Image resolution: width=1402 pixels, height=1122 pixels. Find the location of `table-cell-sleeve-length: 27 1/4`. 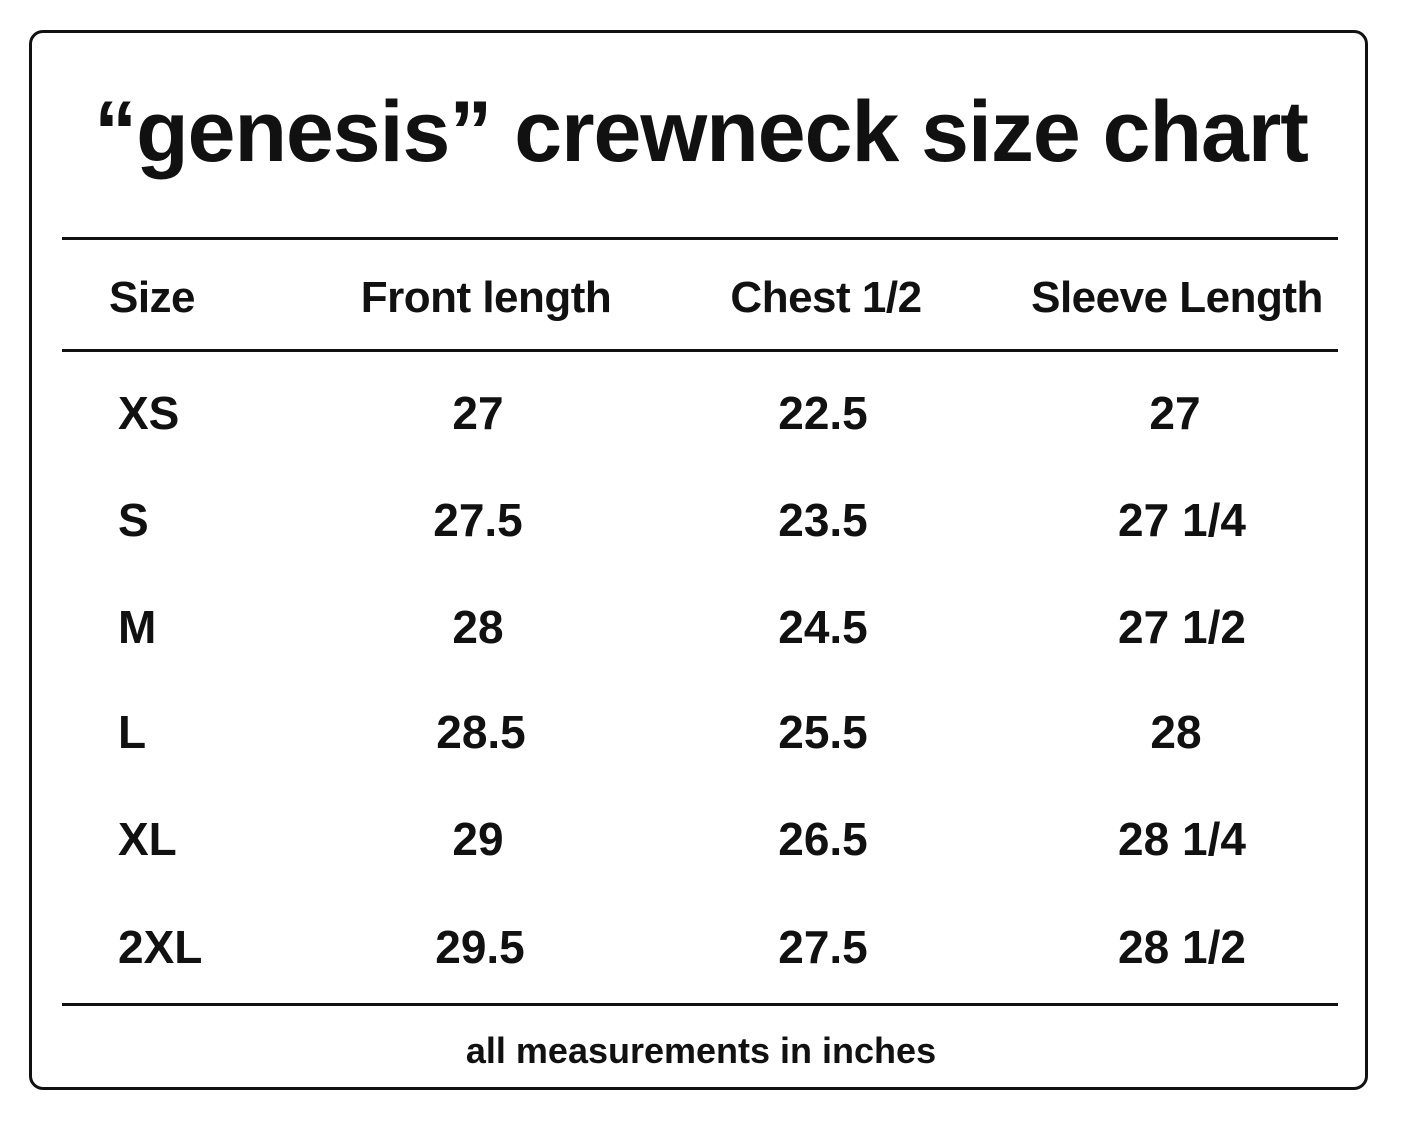

table-cell-sleeve-length: 27 1/4 is located at coordinates (1182, 520).